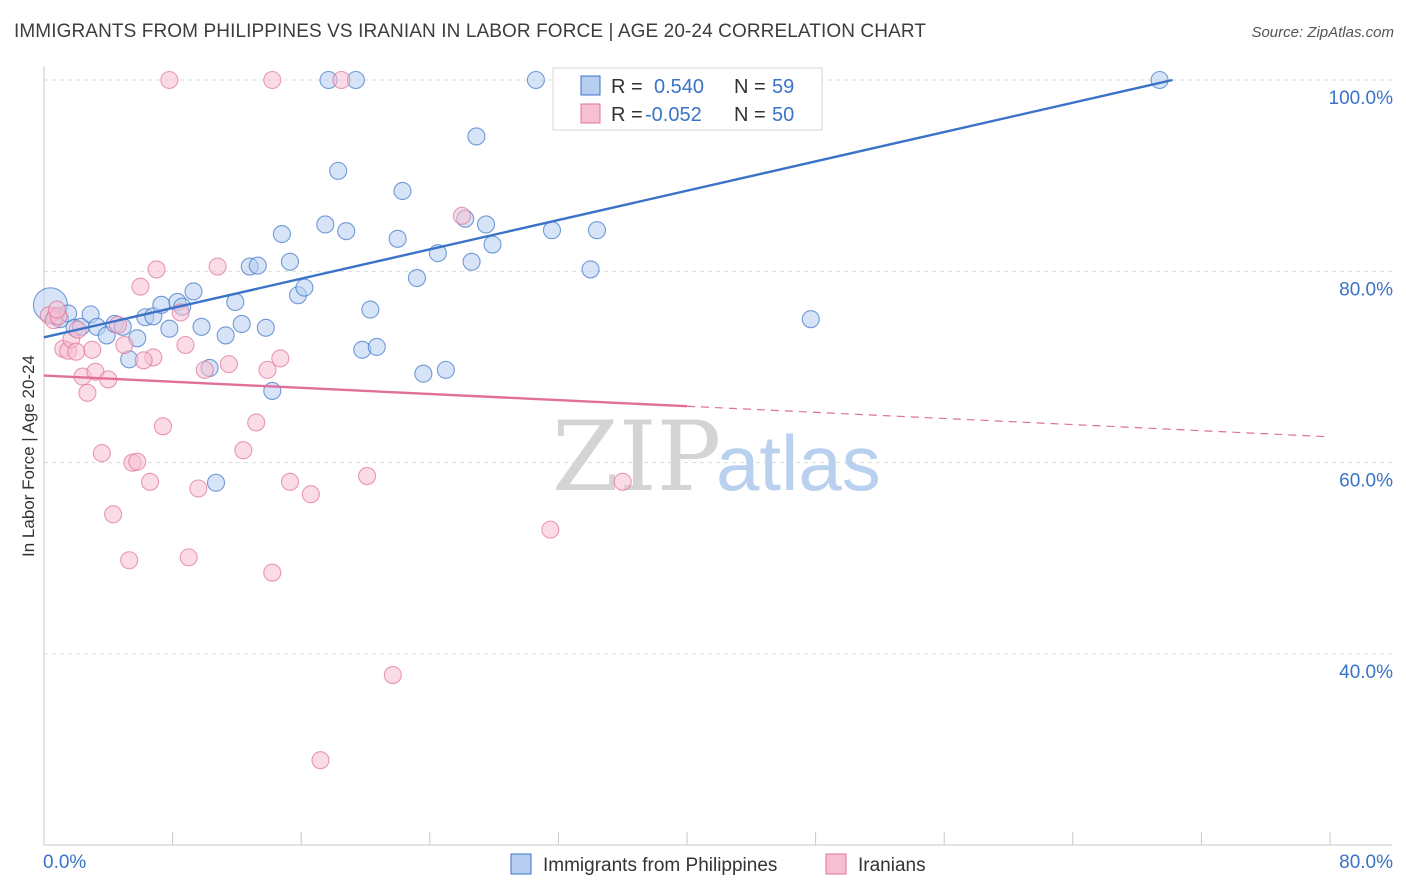 The width and height of the screenshot is (1406, 892). Describe the element at coordinates (783, 115) in the screenshot. I see `stats-n-value-2: 50` at that location.